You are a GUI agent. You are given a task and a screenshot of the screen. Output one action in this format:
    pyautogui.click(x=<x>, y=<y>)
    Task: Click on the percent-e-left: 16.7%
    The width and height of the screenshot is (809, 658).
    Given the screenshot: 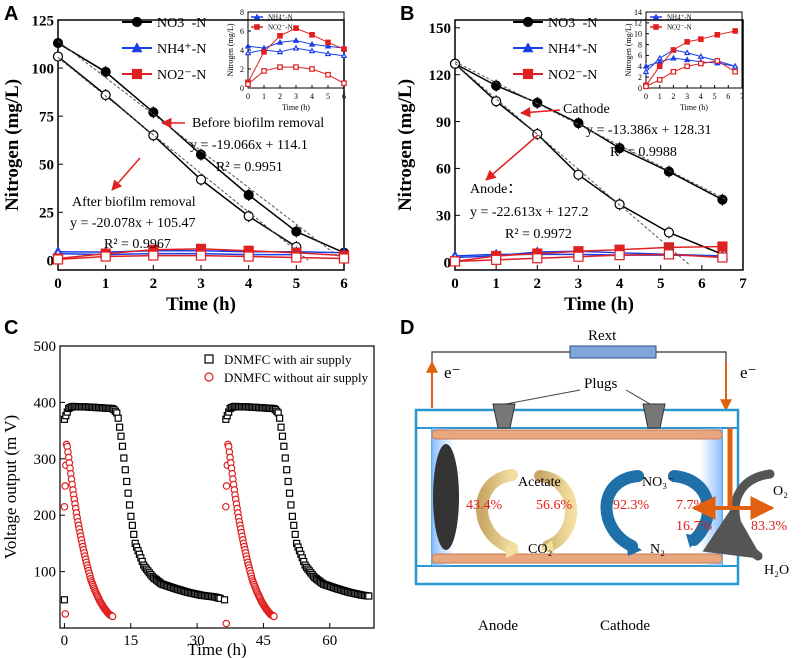 What is the action you would take?
    pyautogui.click(x=694, y=526)
    